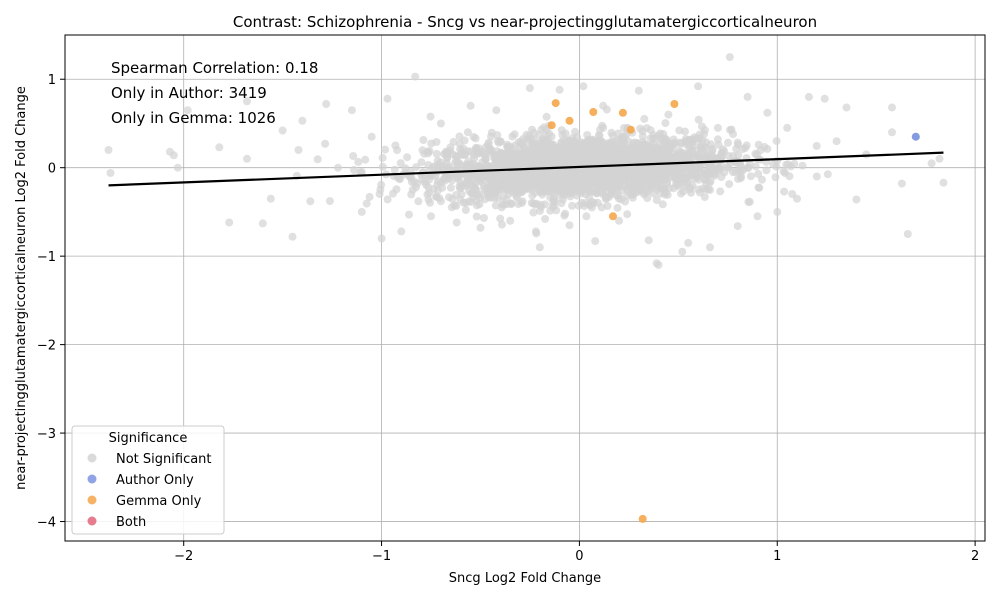 This screenshot has height=600, width=1000. I want to click on x-axis-label: Sncg Log2 Fold Change, so click(525, 578).